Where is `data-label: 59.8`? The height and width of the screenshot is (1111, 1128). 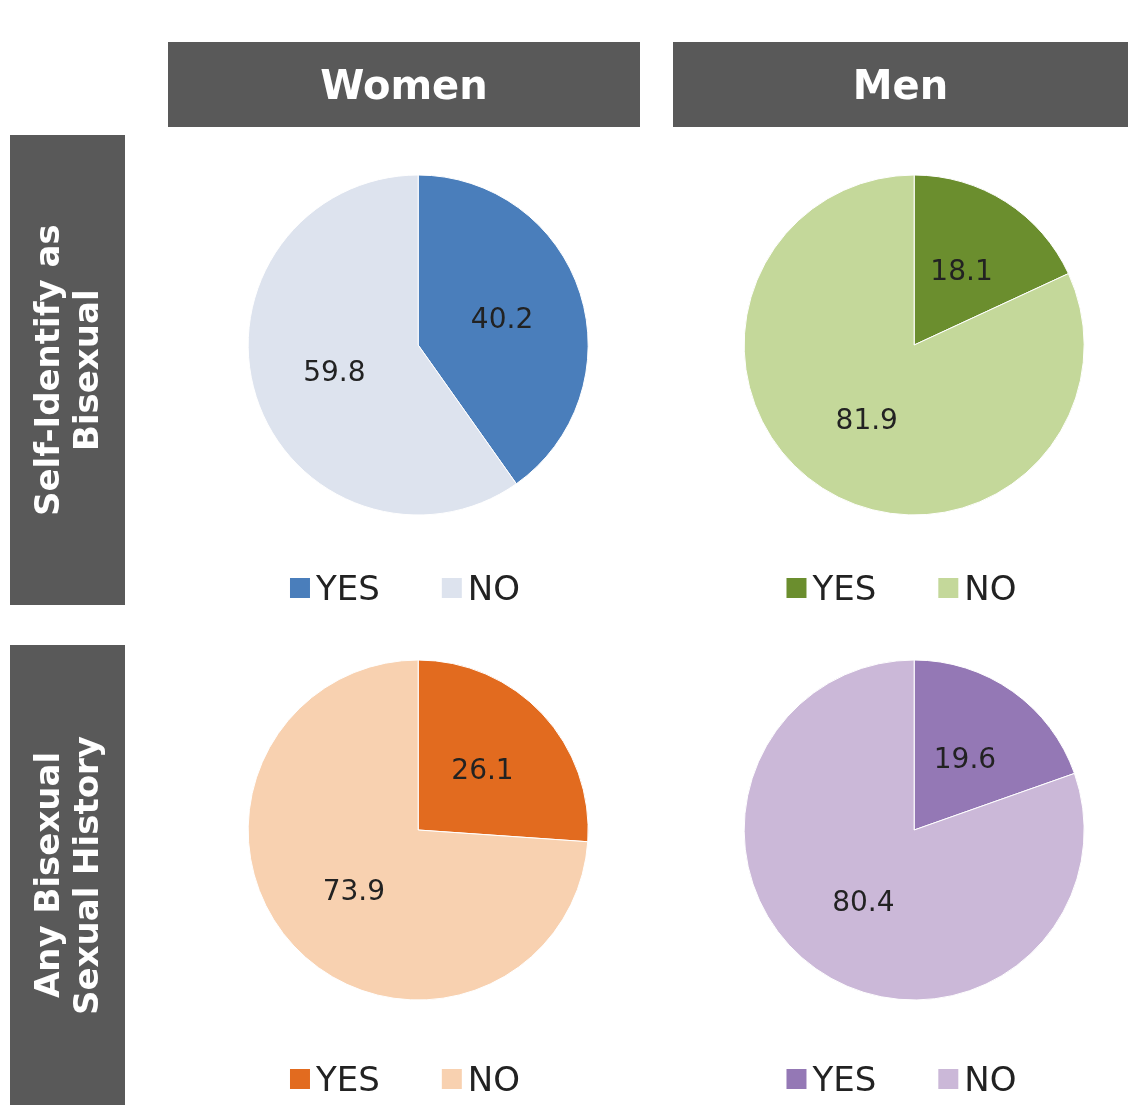
data-label: 59.8 is located at coordinates (334, 372).